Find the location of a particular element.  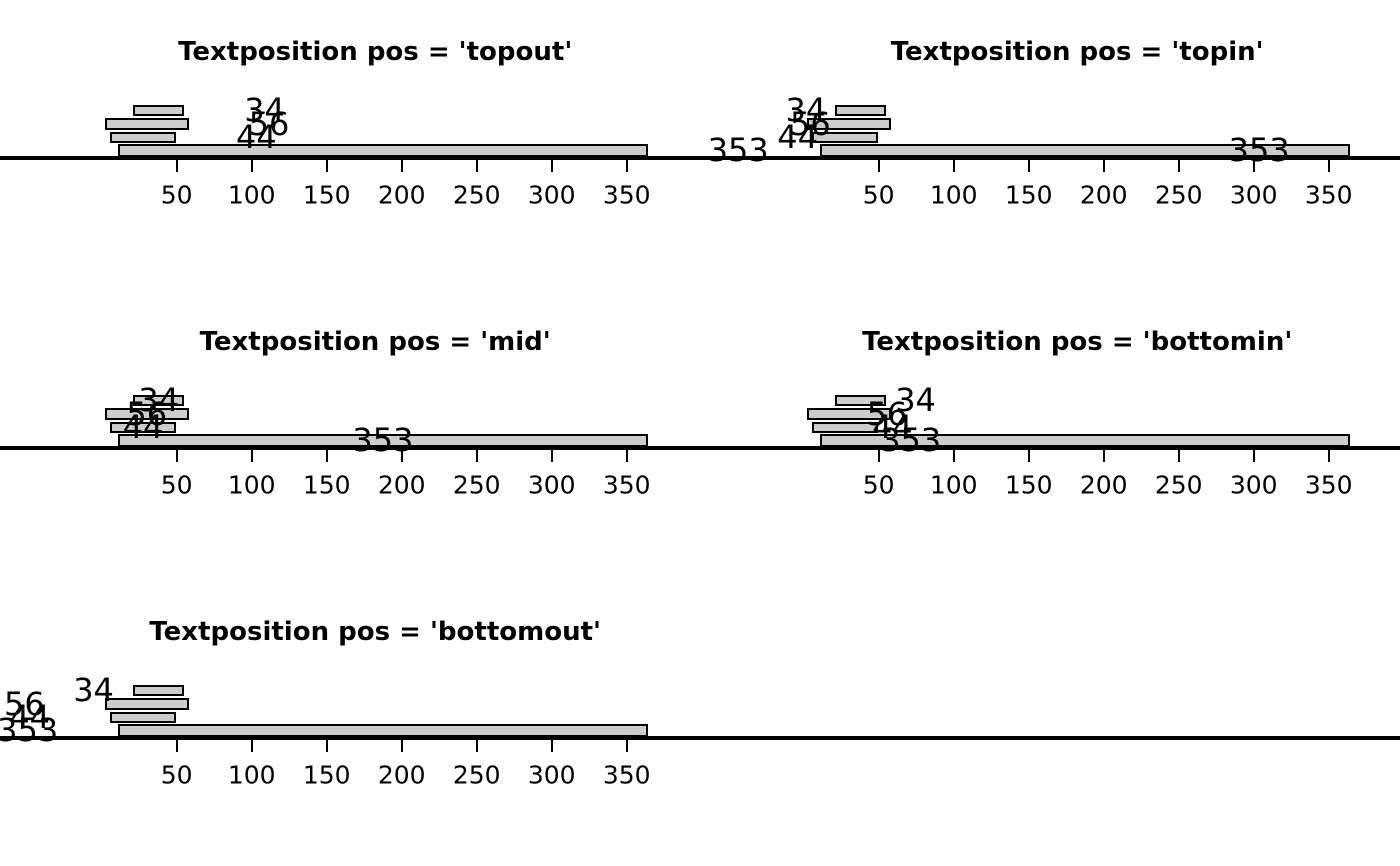

subplot-title: Textposition pos = 'bottomin' is located at coordinates (1077, 341).